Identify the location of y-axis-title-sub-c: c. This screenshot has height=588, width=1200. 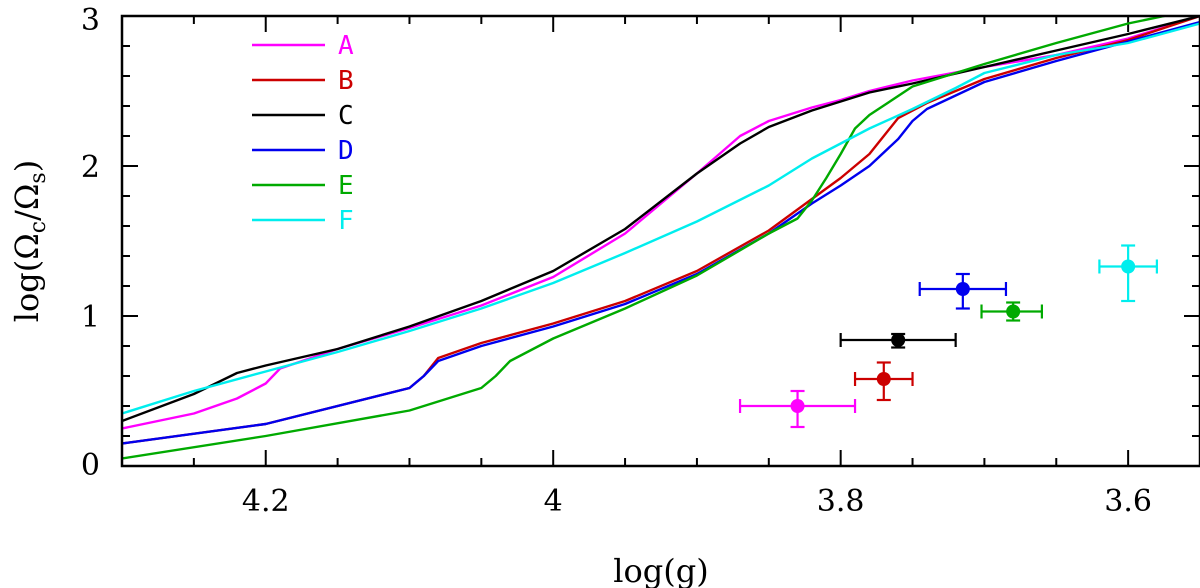
(38, 227).